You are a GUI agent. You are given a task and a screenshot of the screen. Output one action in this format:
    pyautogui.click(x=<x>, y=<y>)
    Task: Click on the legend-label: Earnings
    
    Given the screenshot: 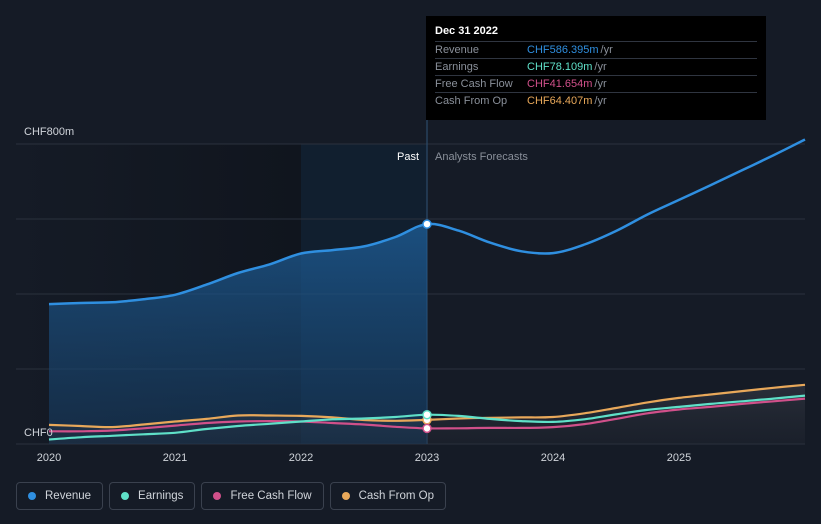 What is the action you would take?
    pyautogui.click(x=161, y=496)
    